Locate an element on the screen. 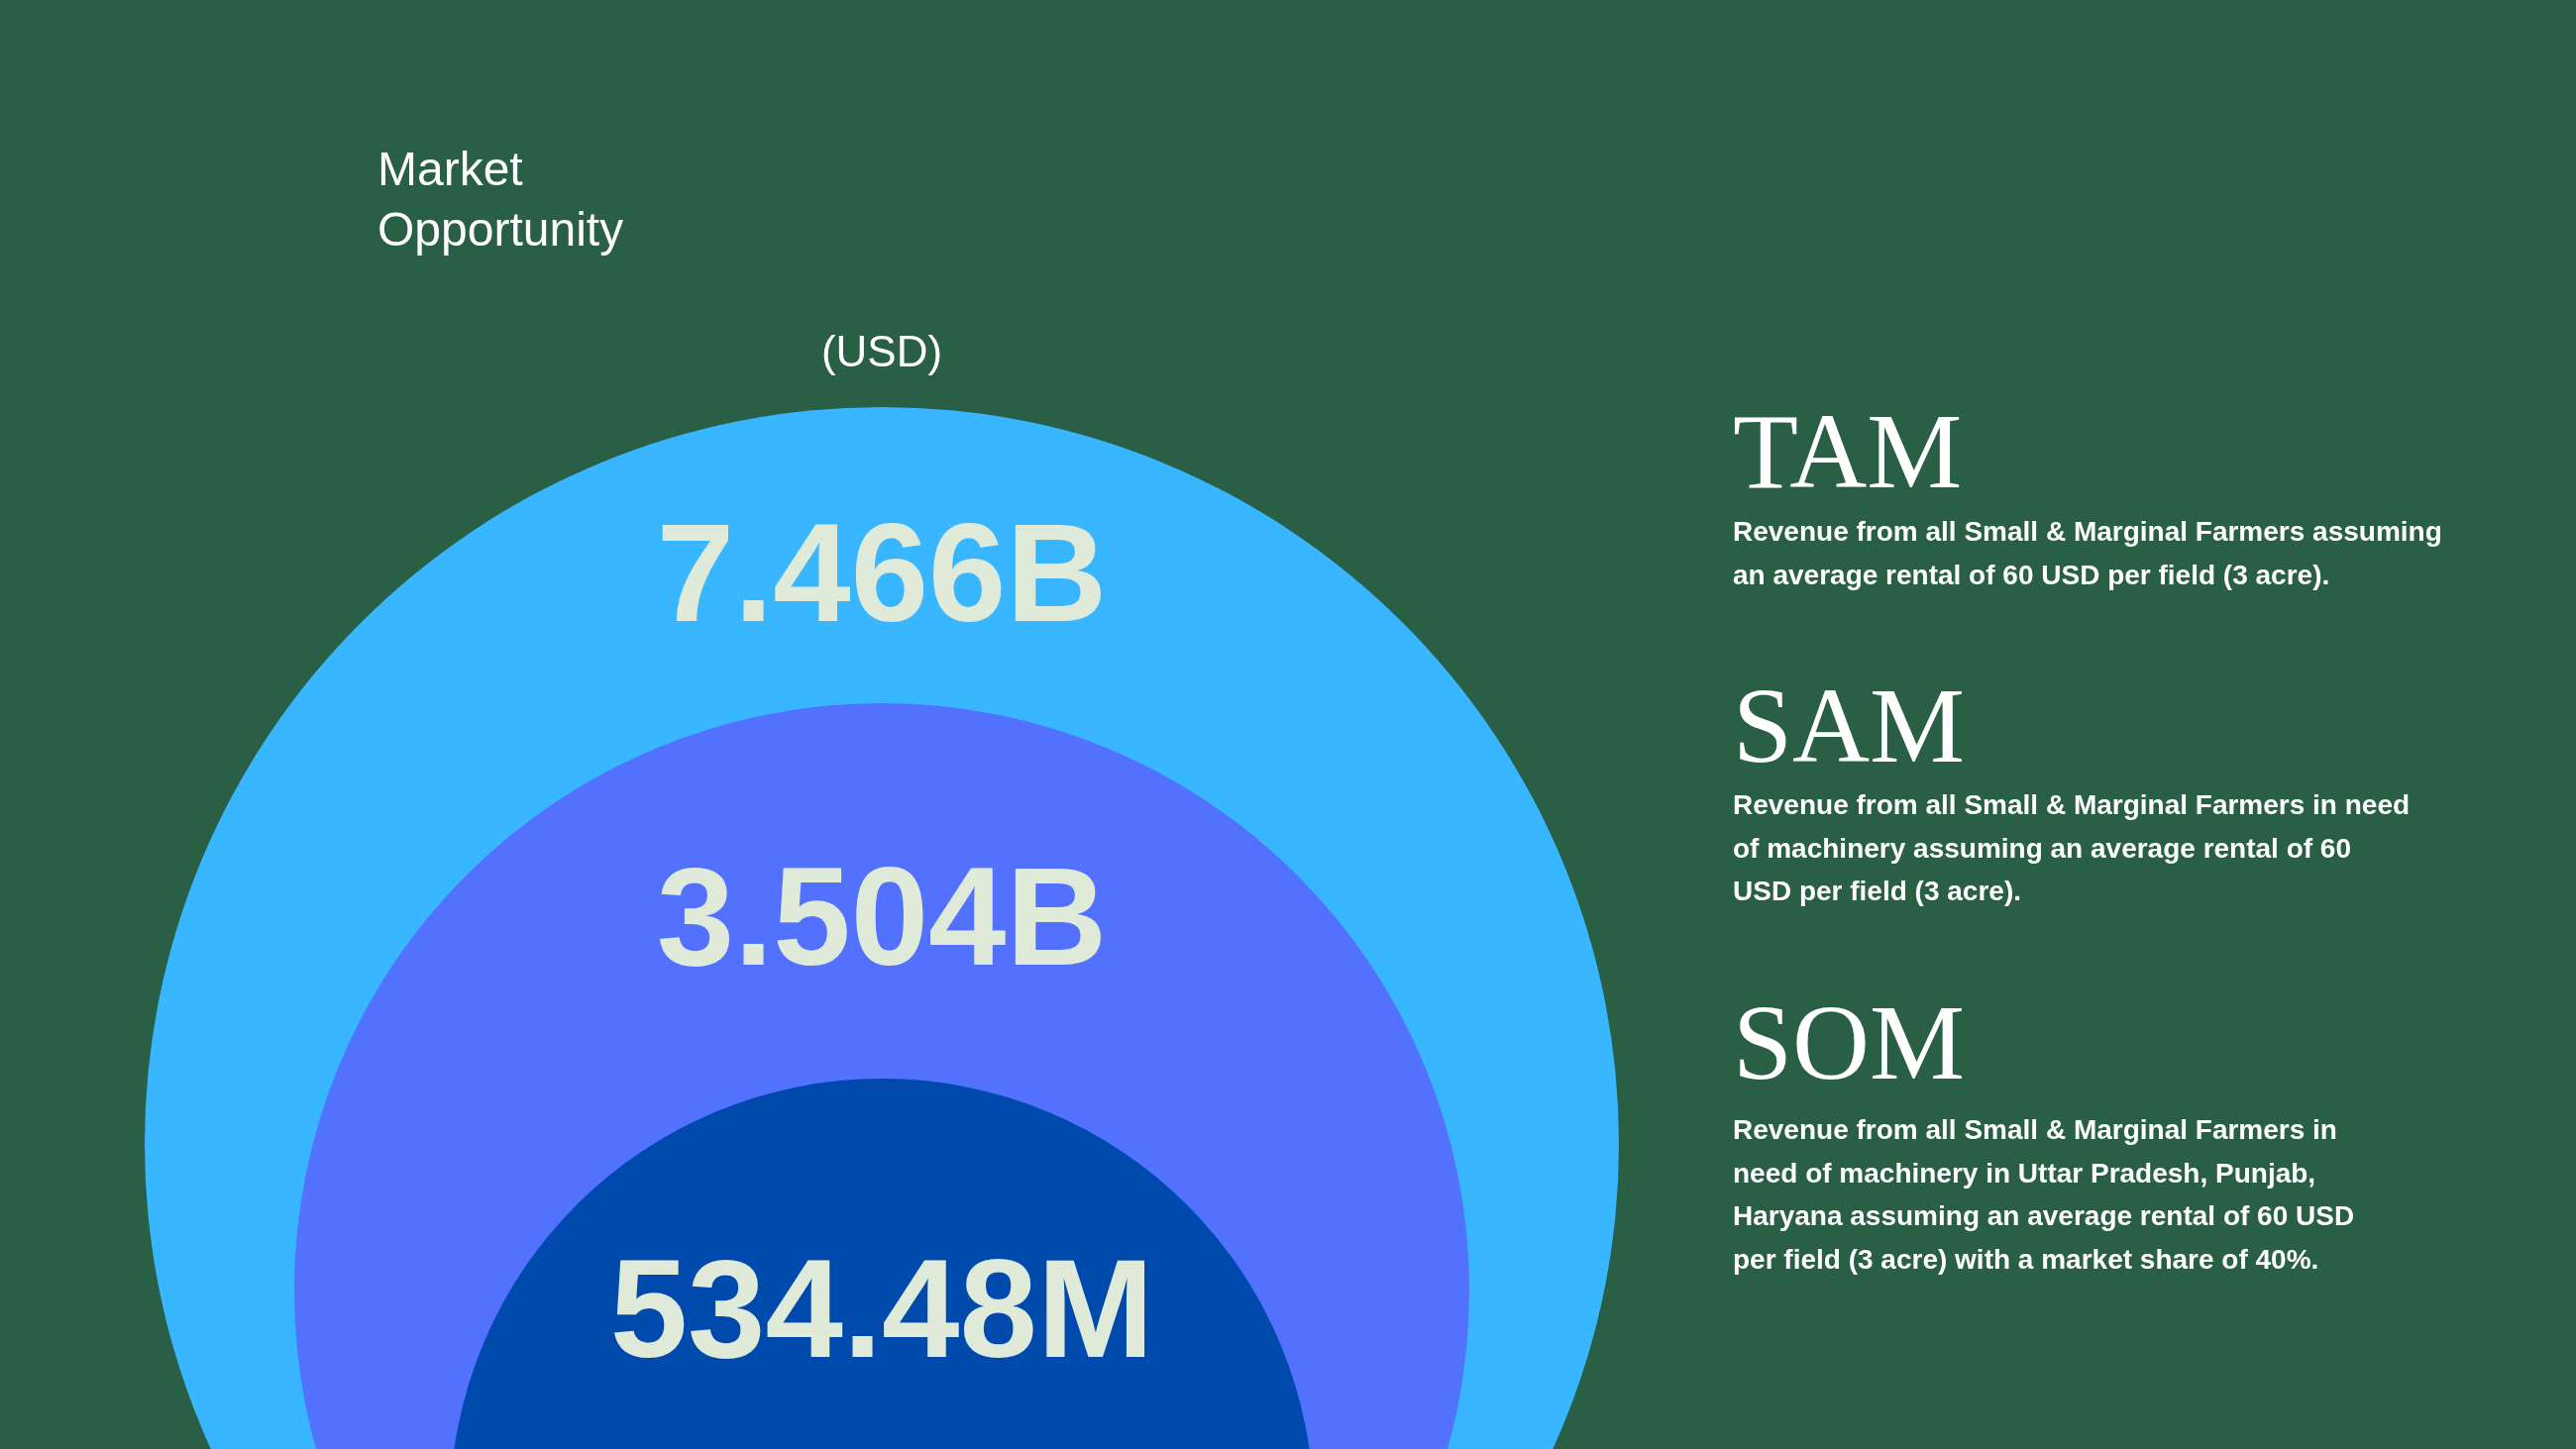 This screenshot has height=1449, width=2576. category-label: SAM is located at coordinates (1849, 725).